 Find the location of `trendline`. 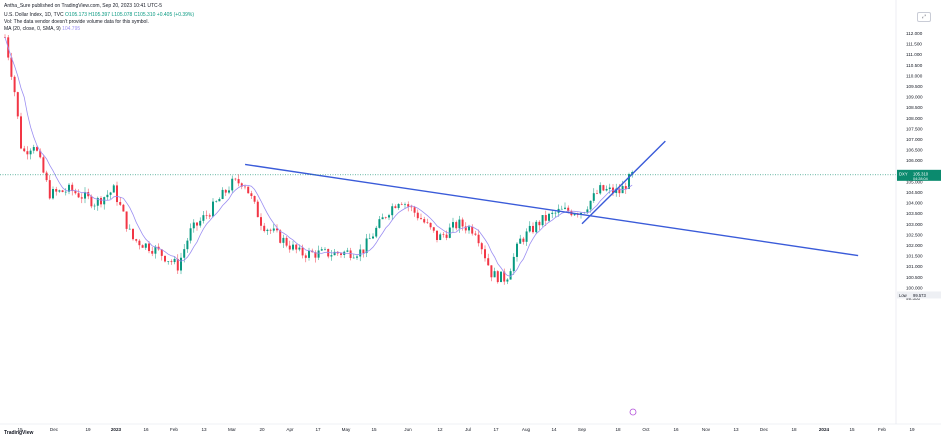

trendline is located at coordinates (551, 210).